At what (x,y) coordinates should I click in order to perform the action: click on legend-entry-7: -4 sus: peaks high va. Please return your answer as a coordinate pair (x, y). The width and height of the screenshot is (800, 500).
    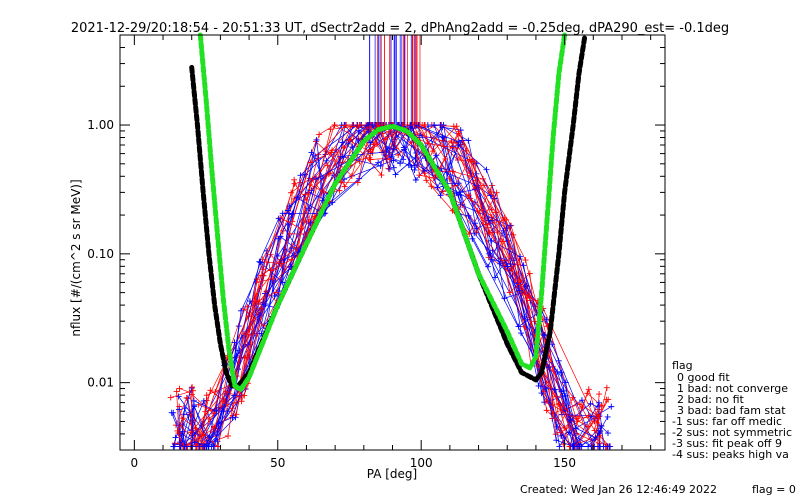
    Looking at the image, I should click on (730, 454).